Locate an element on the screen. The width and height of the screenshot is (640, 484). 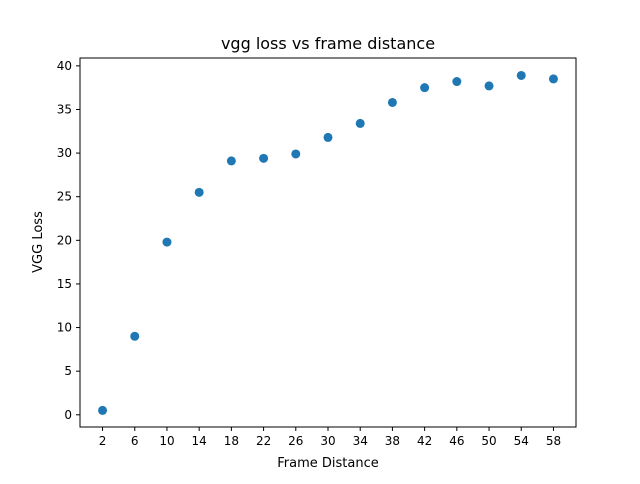
y-tick-label: 25 is located at coordinates (64, 197).